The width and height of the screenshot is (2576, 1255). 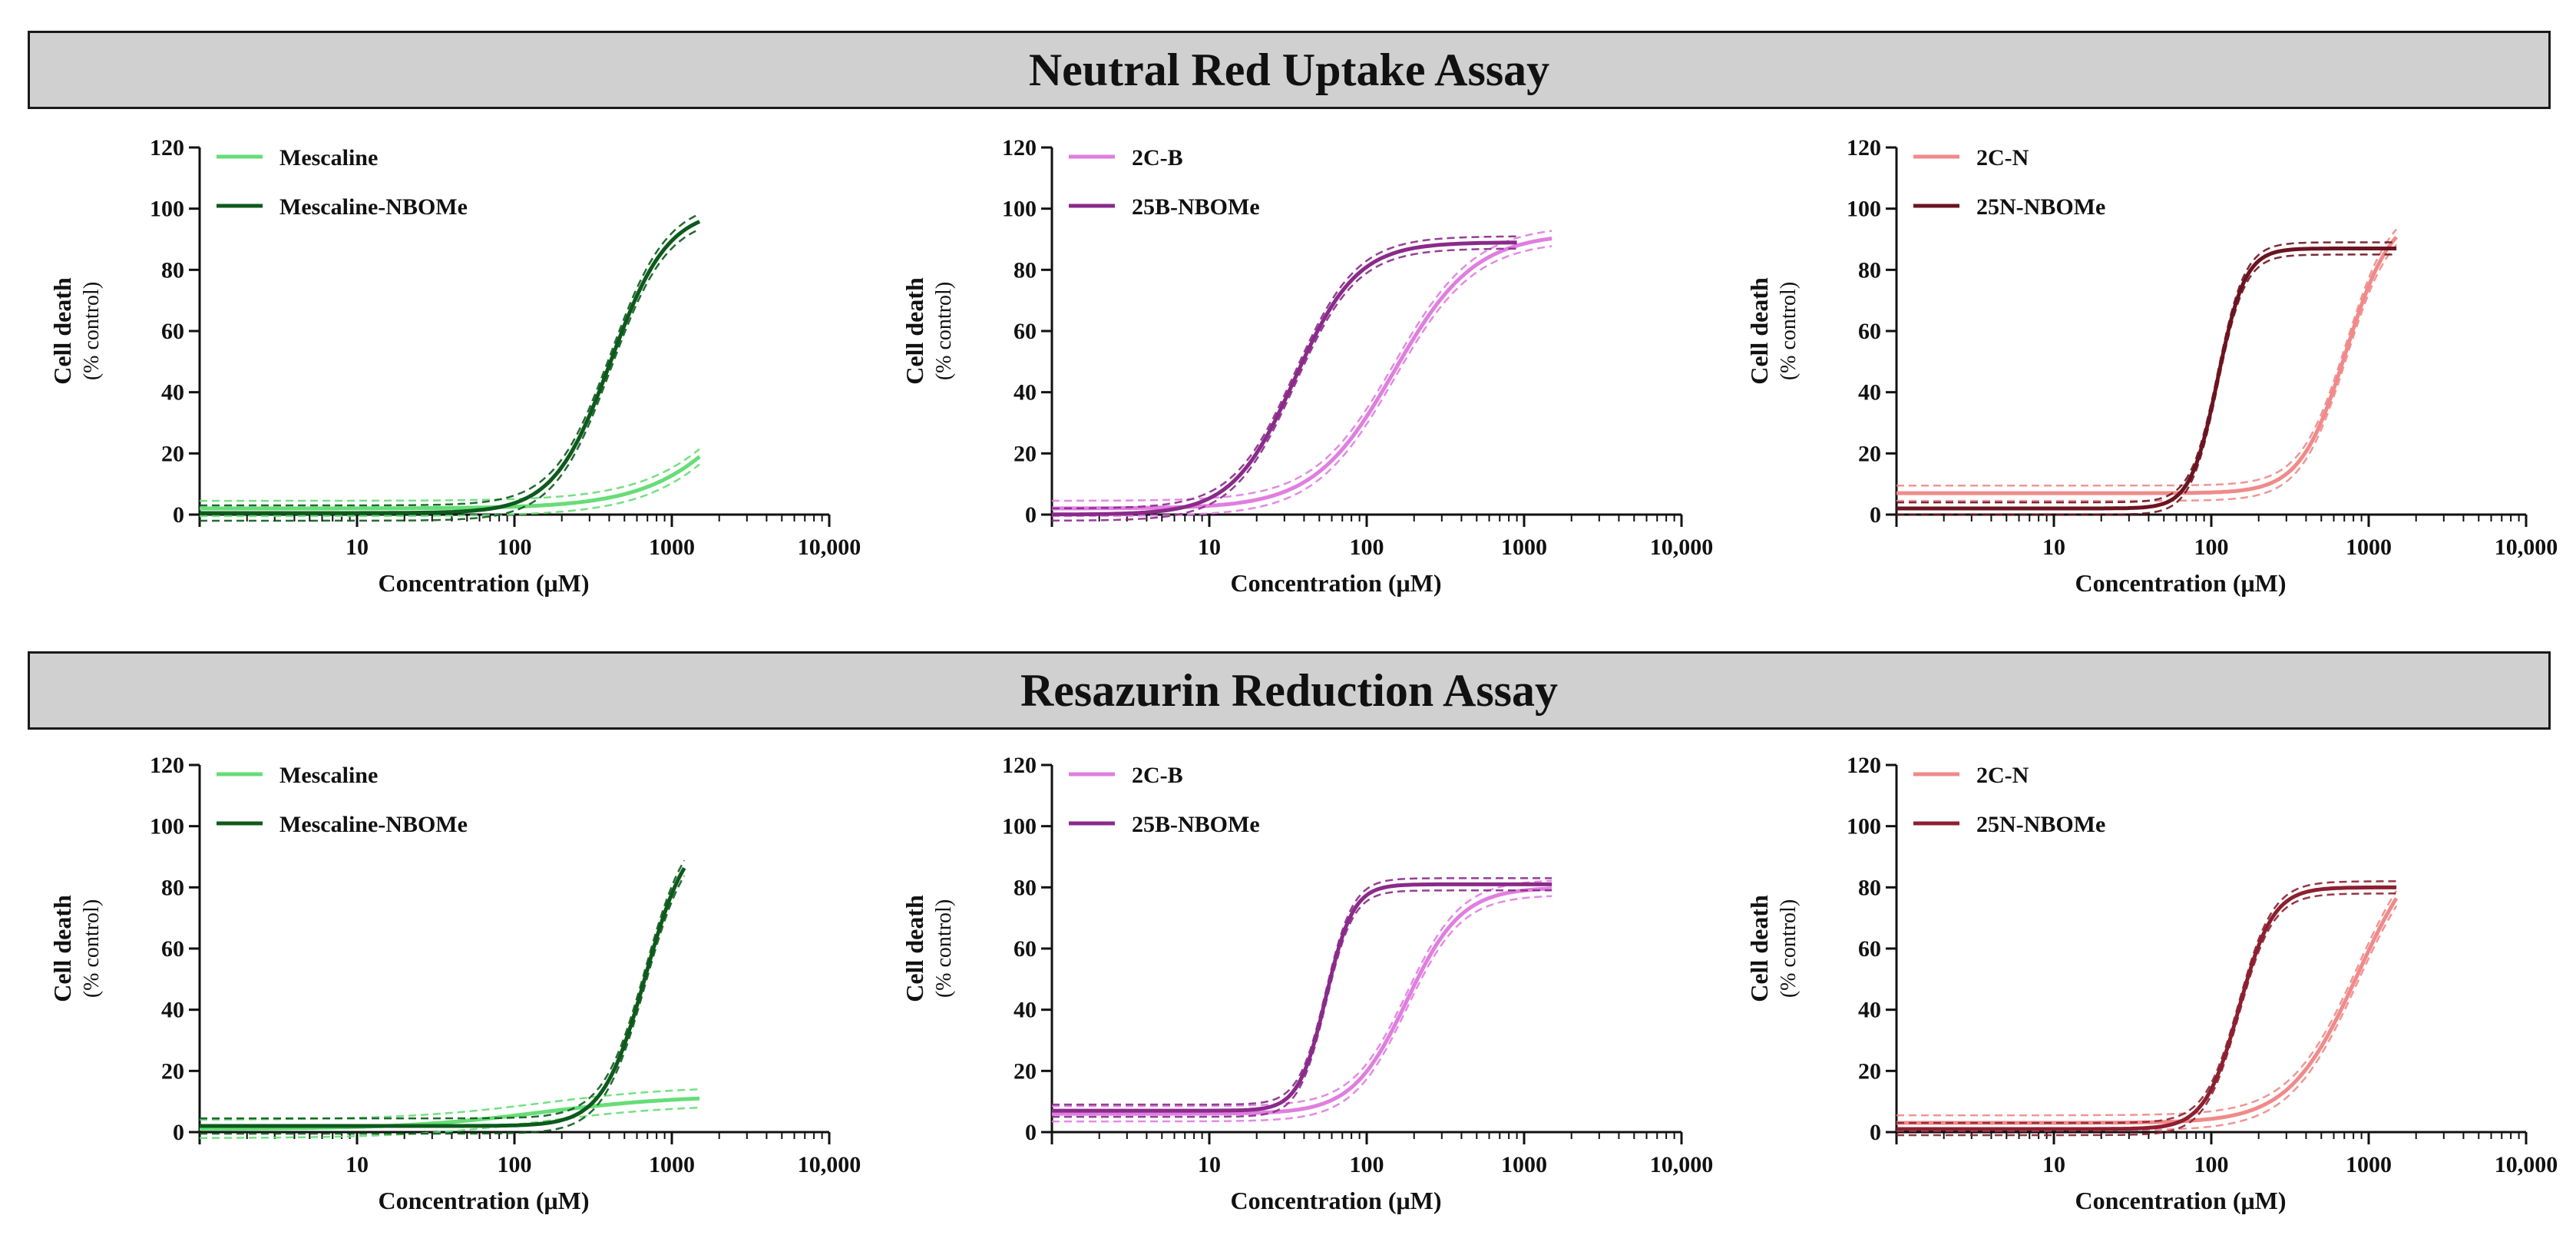 What do you see at coordinates (1196, 824) in the screenshot?
I see `legend-label: 25B-NBOMe` at bounding box center [1196, 824].